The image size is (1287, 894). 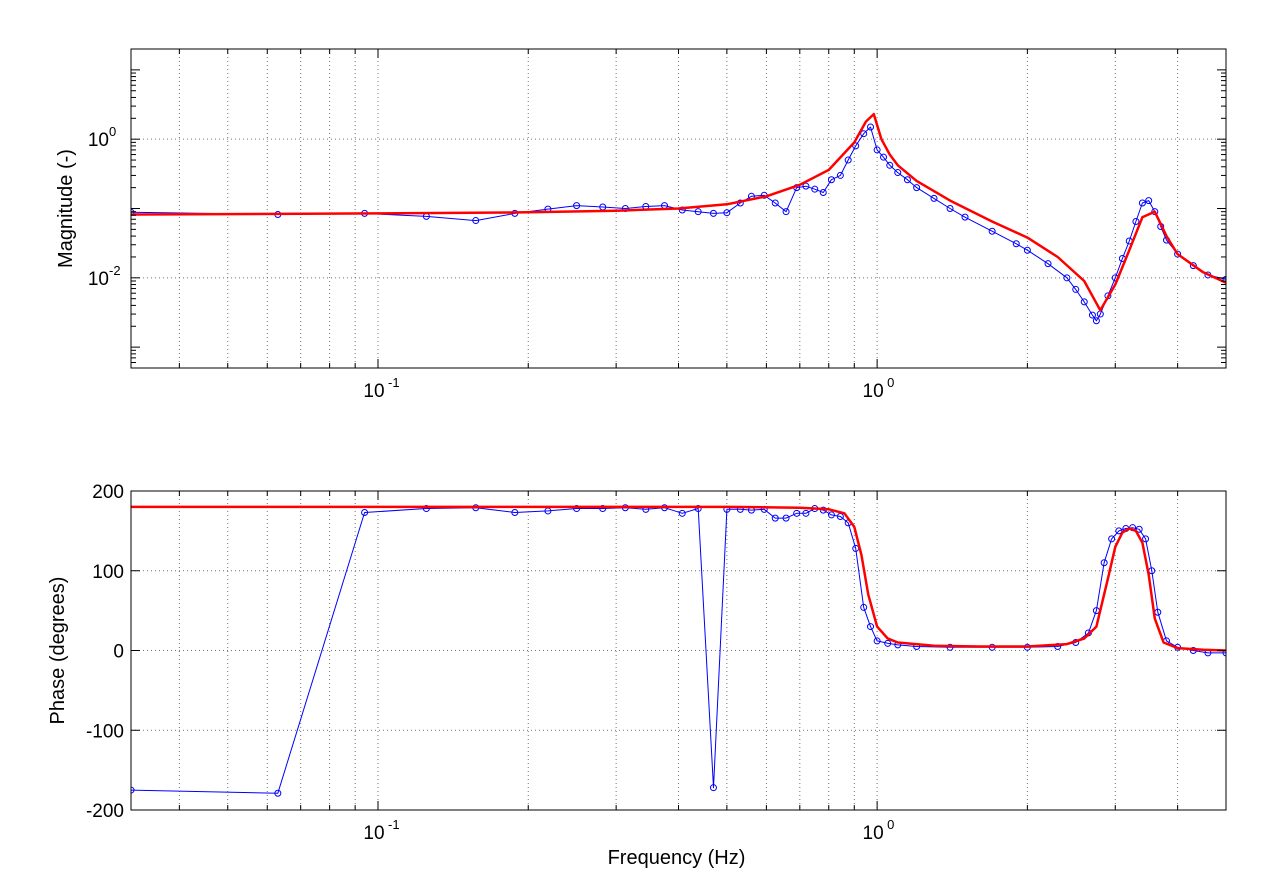 I want to click on fit-line, so click(x=678, y=578).